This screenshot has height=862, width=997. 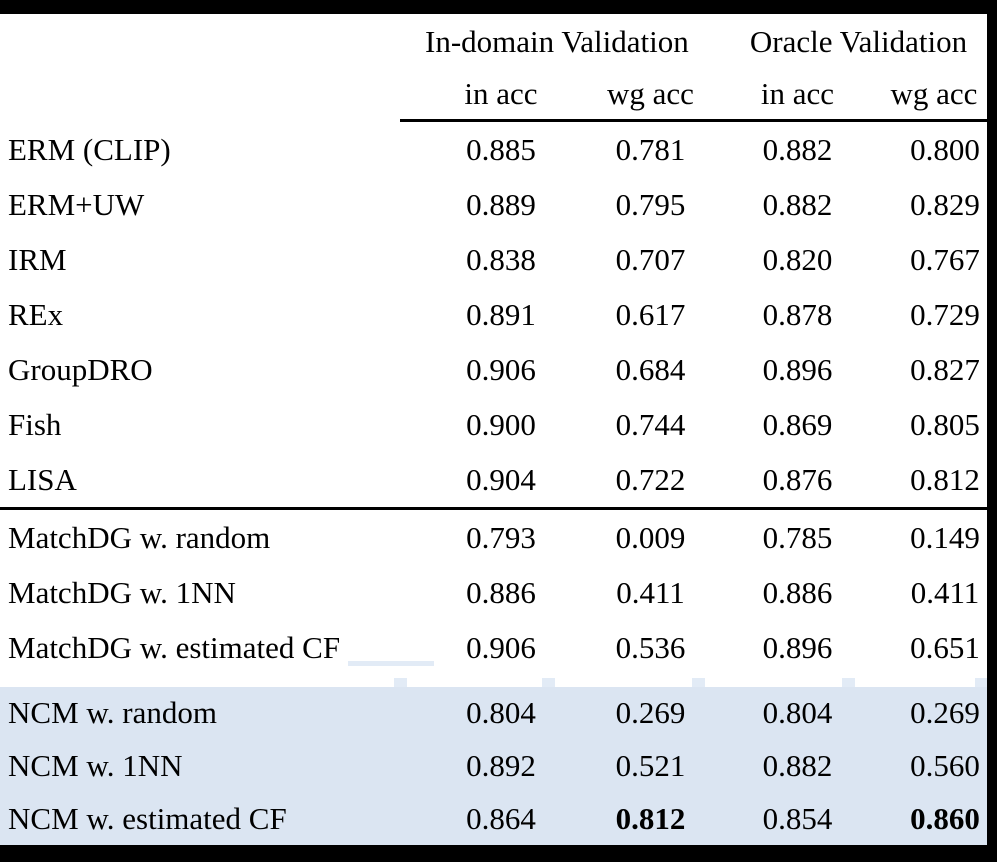 I want to click on value-cell: 0.767, so click(x=945, y=259).